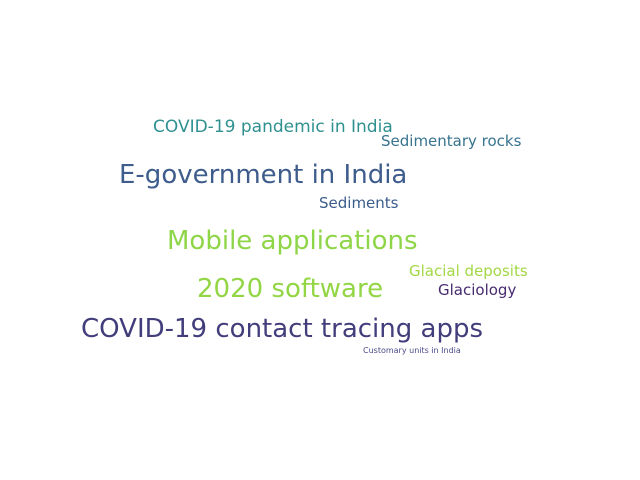  Describe the element at coordinates (468, 271) in the screenshot. I see `word-glacial-deposits: Glacial deposits` at that location.